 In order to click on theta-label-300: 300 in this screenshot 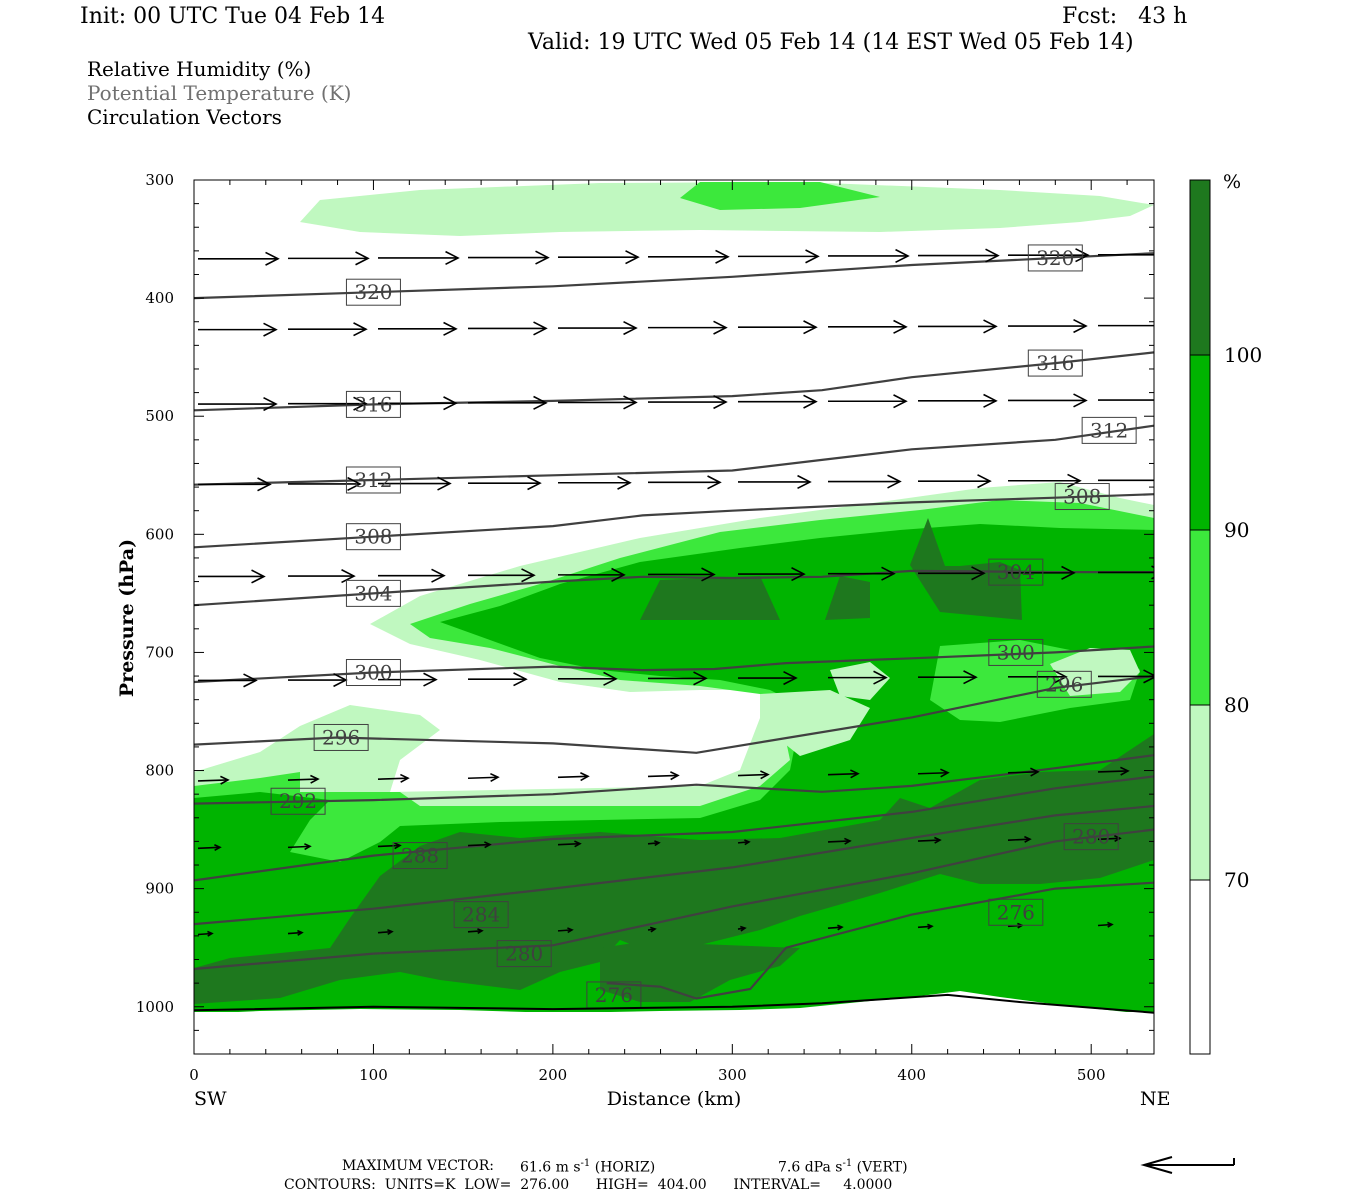, I will do `click(373, 673)`.